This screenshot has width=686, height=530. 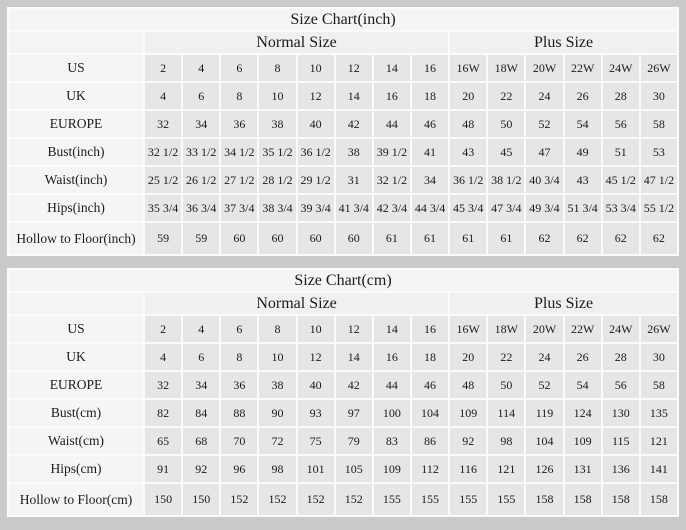 What do you see at coordinates (76, 329) in the screenshot?
I see `row-label: US` at bounding box center [76, 329].